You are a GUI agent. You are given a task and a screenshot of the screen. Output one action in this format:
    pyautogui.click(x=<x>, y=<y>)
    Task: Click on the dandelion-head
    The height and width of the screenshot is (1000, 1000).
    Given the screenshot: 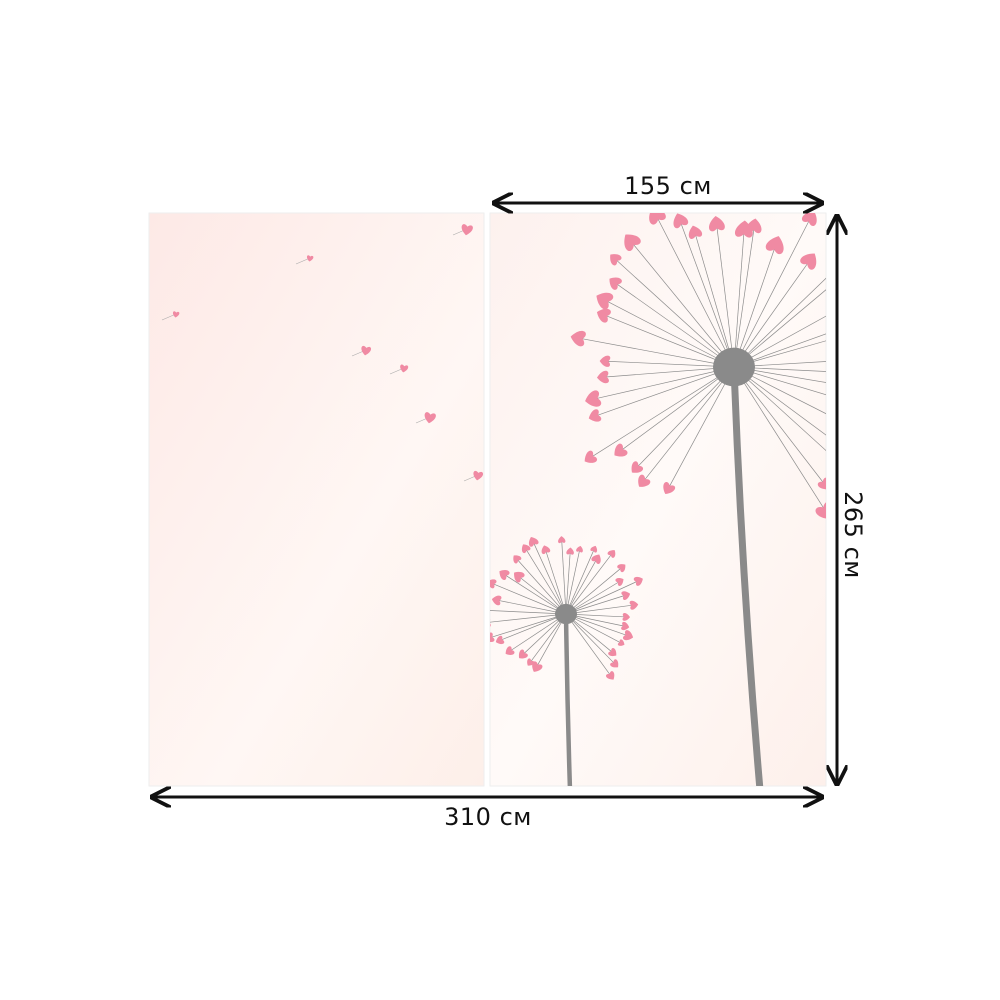 What is the action you would take?
    pyautogui.click(x=566, y=614)
    